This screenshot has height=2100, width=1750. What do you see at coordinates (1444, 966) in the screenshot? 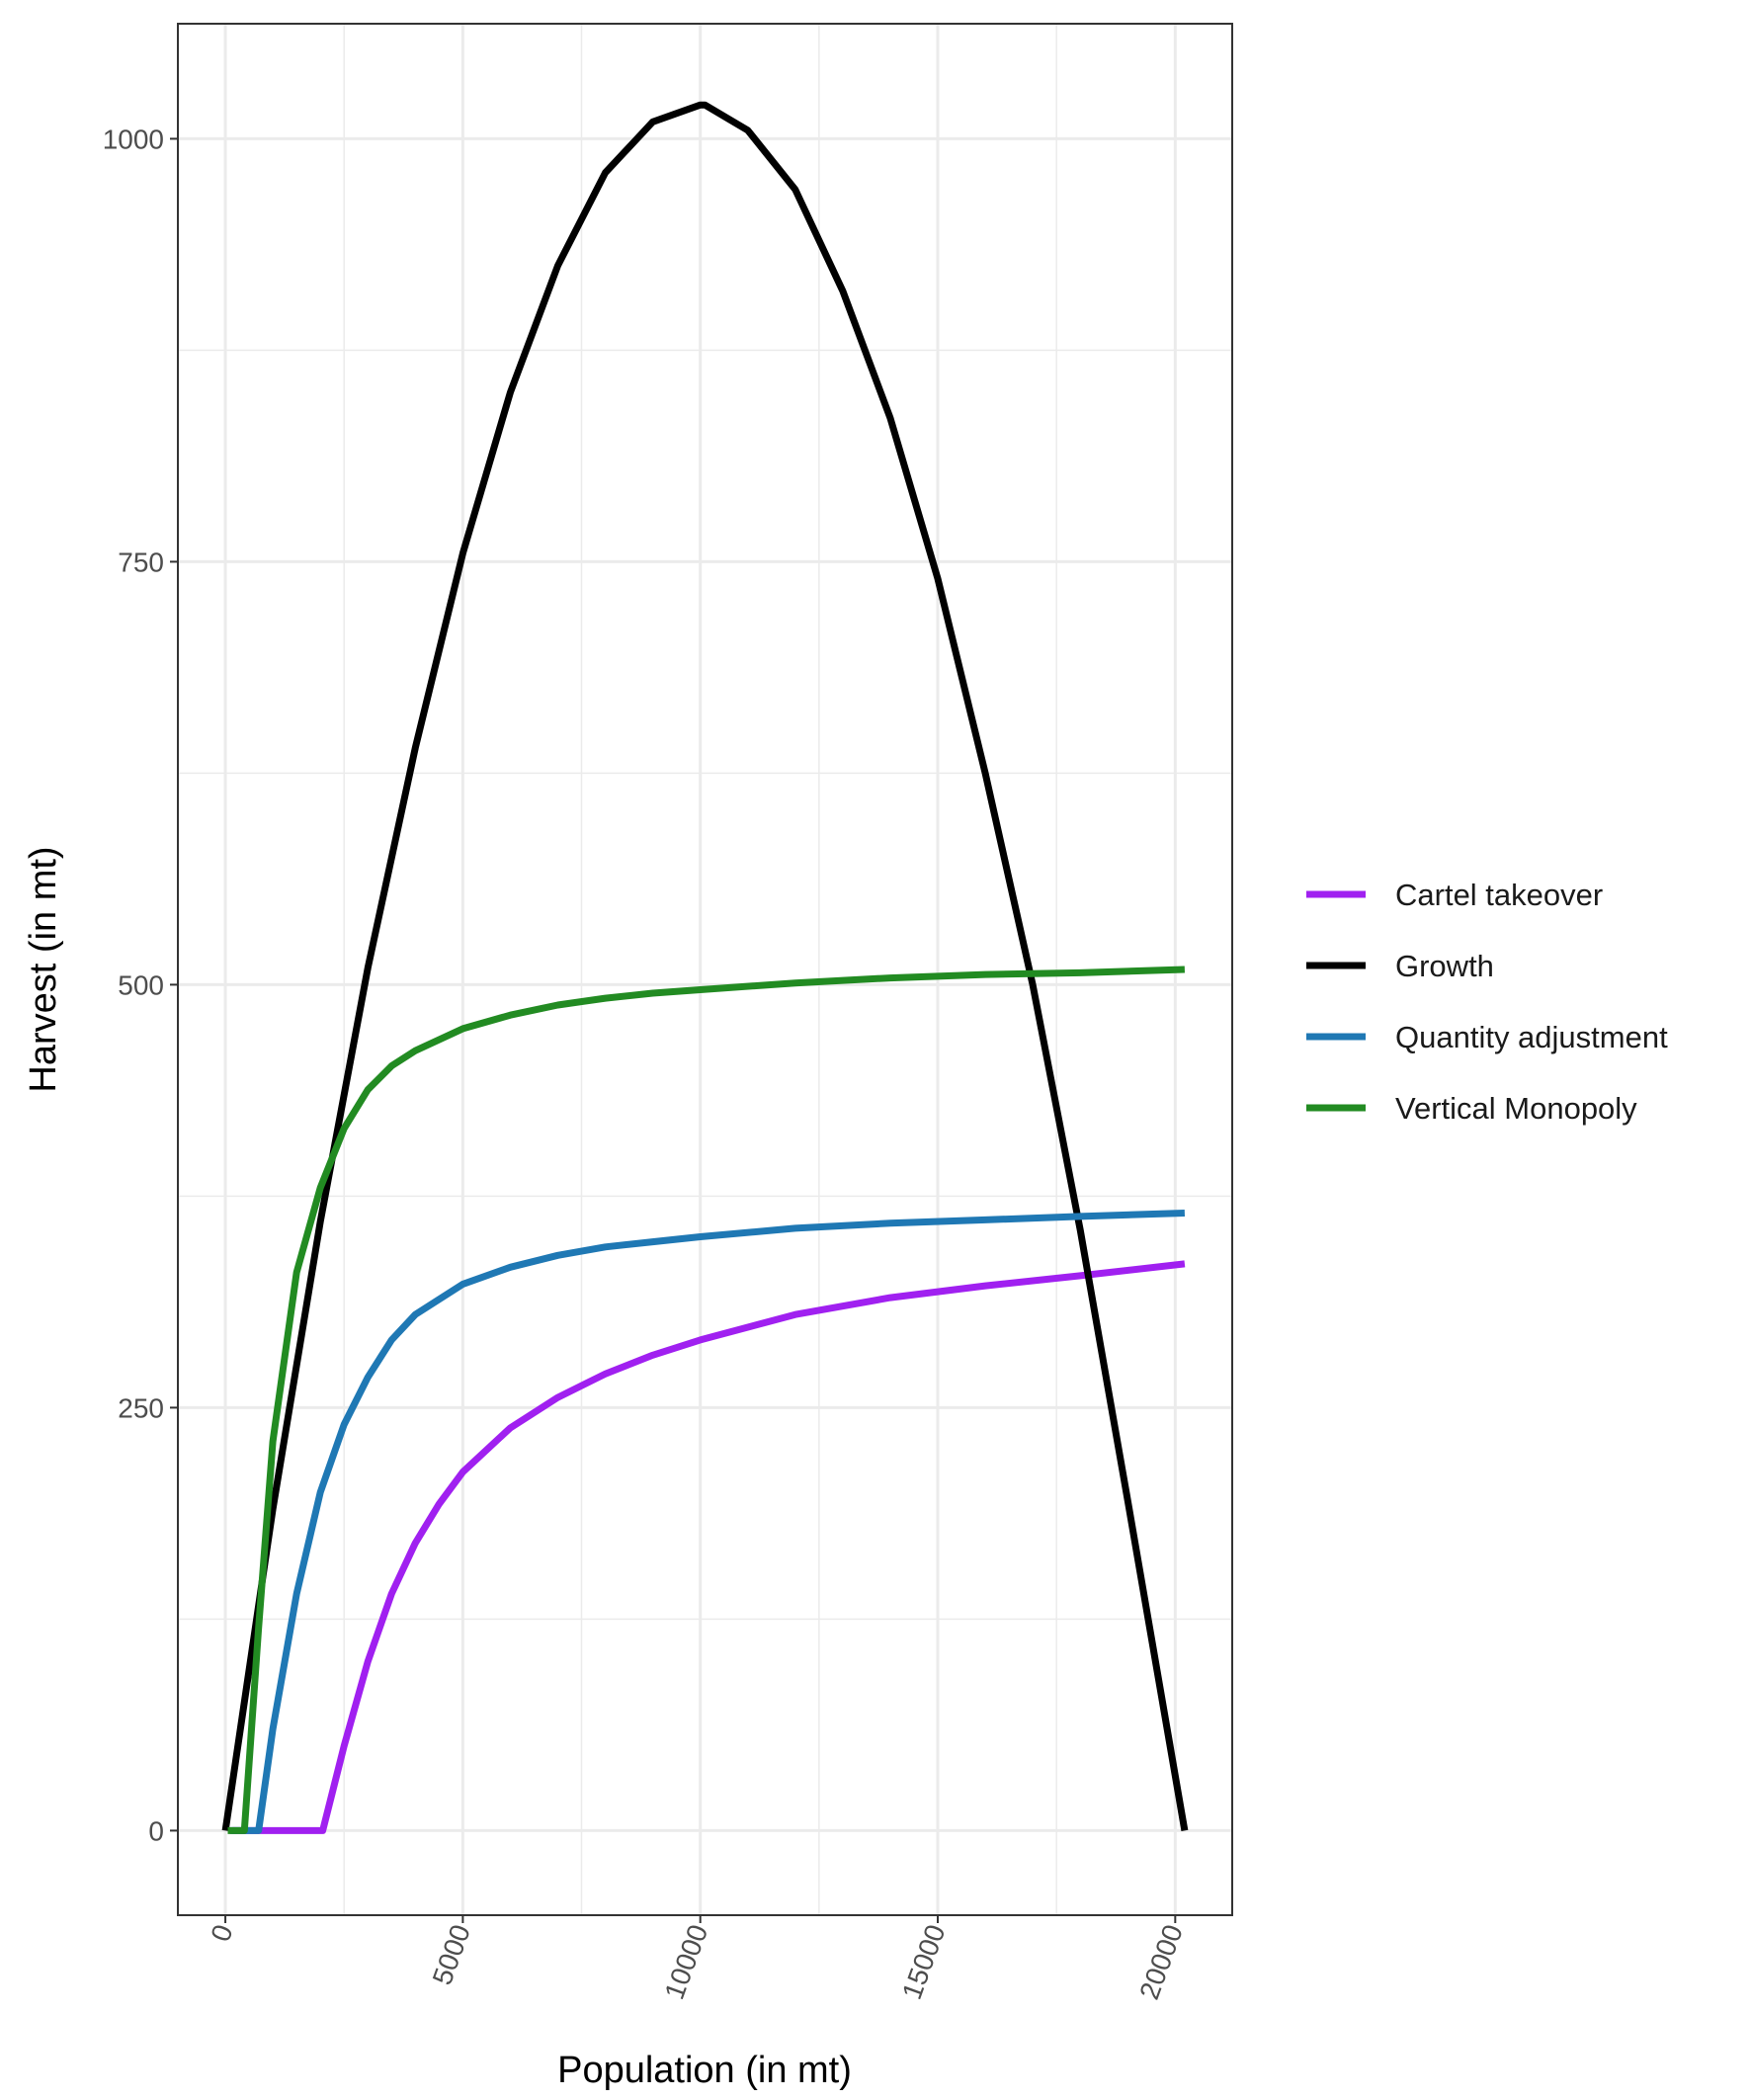
I see `legend-label: Growth` at bounding box center [1444, 966].